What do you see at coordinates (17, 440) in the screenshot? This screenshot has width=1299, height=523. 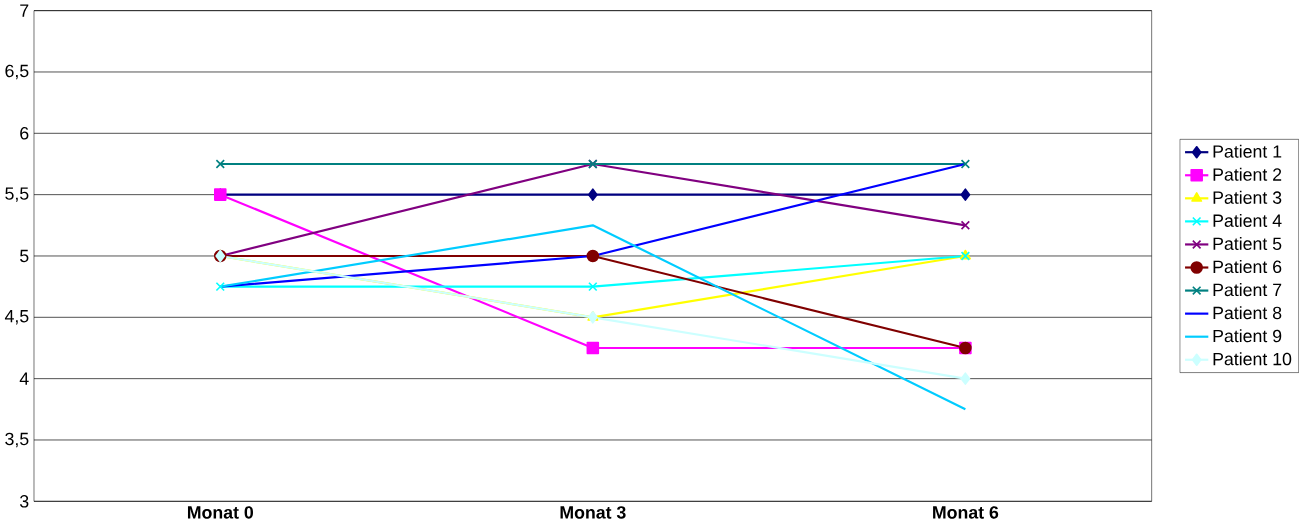 I see `y-tick-label: 3,5` at bounding box center [17, 440].